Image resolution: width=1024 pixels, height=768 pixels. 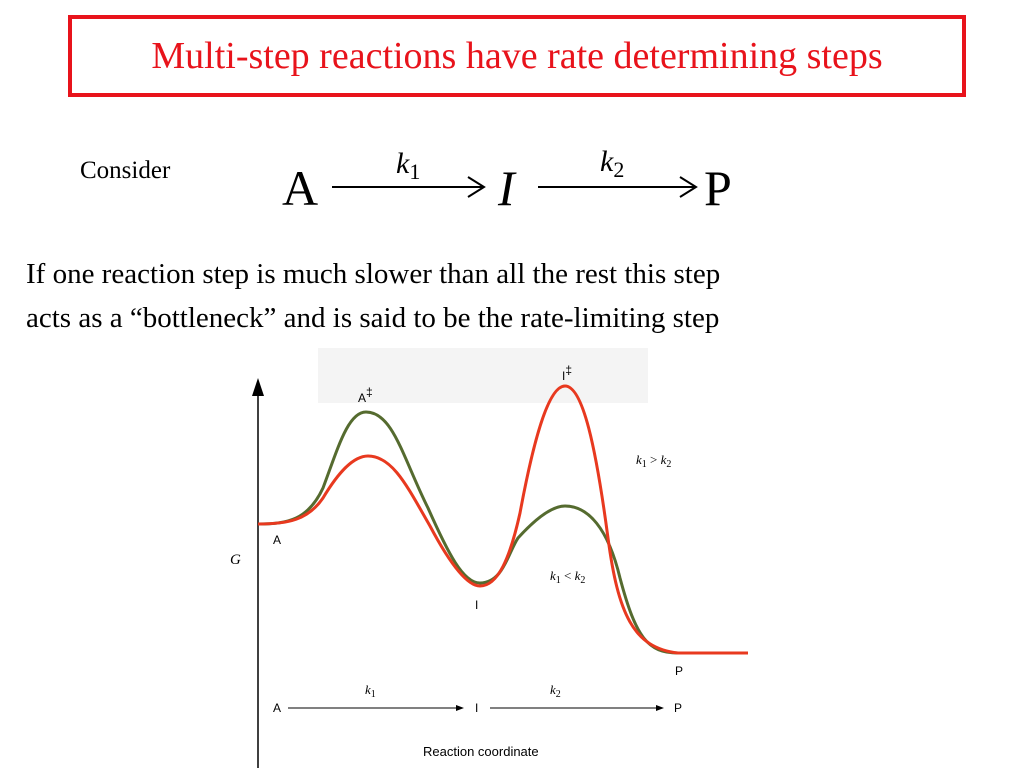 What do you see at coordinates (125, 170) in the screenshot?
I see `consider-label: Consider` at bounding box center [125, 170].